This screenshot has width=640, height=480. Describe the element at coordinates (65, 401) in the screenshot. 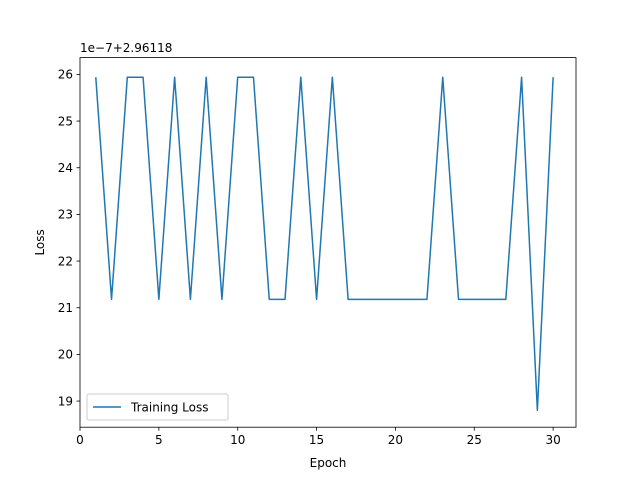

I see `y-tick-label: 19` at that location.